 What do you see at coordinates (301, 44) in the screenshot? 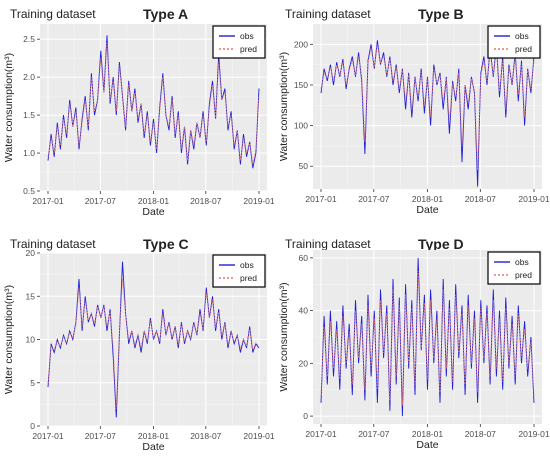
I see `y-tick-label: 200` at bounding box center [301, 44].